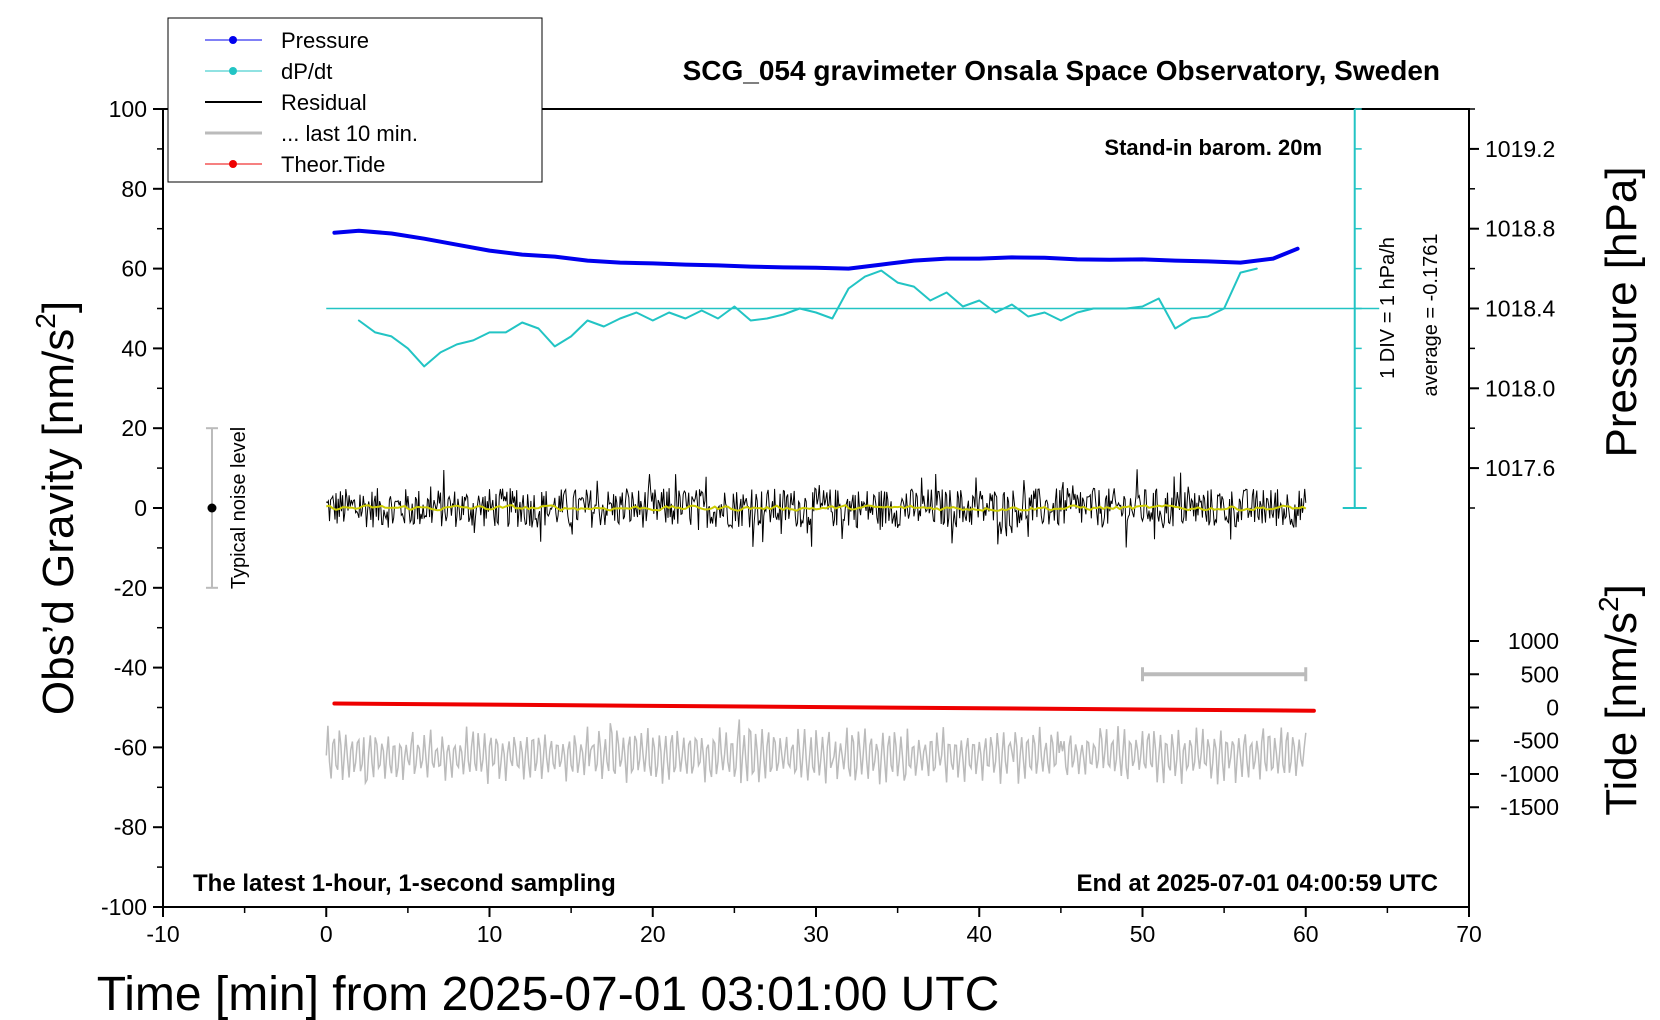  What do you see at coordinates (1608, 604) in the screenshot?
I see `tide-axis-label-sup: 2` at bounding box center [1608, 604].